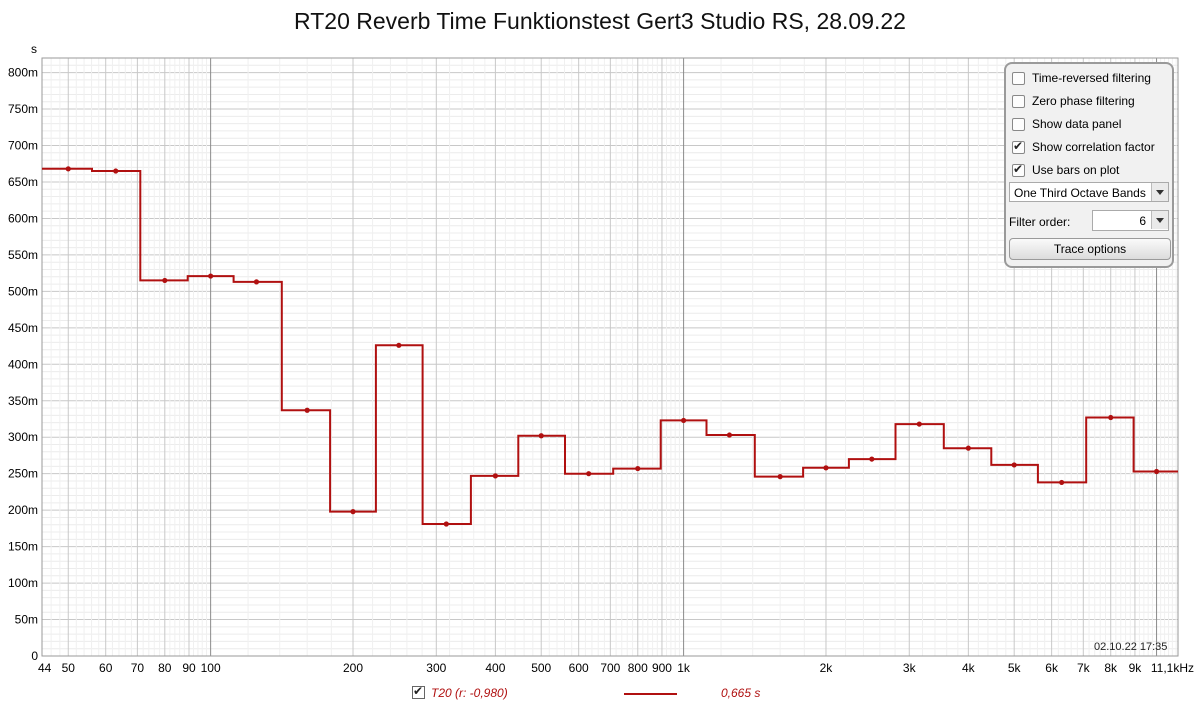  What do you see at coordinates (23, 364) in the screenshot?
I see `y-tick-label: 400m` at bounding box center [23, 364].